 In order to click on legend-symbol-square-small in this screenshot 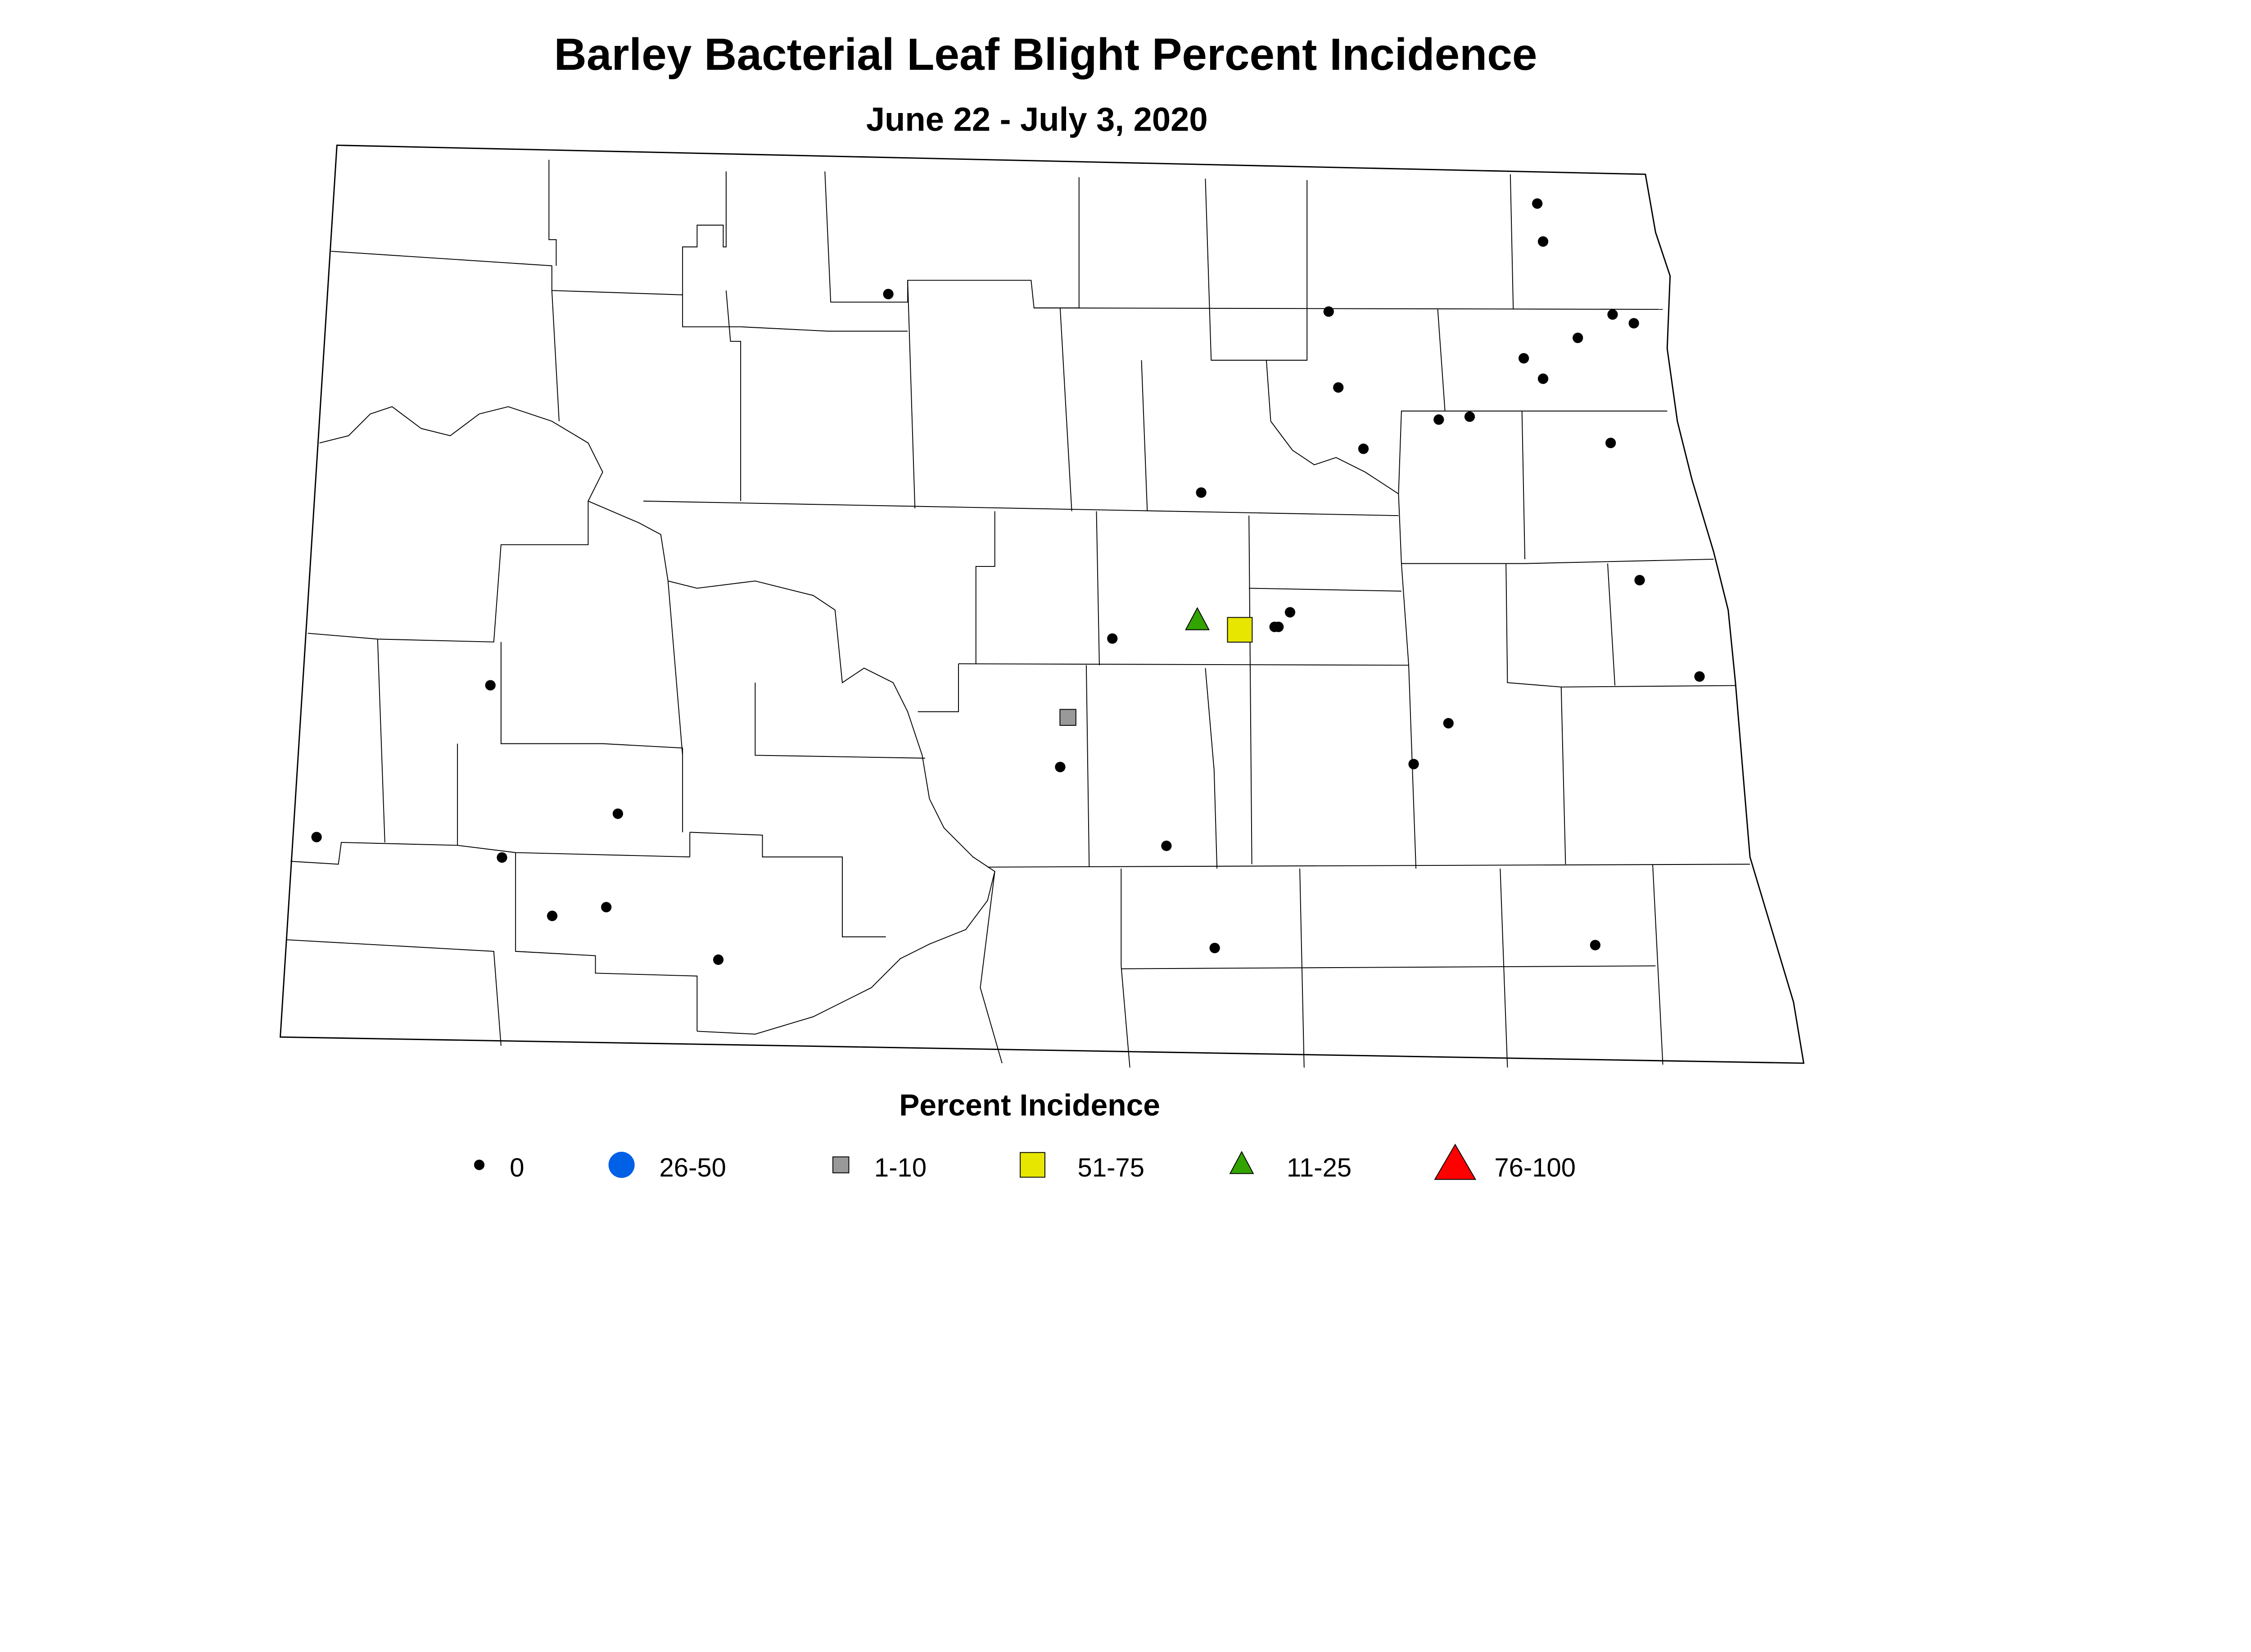, I will do `click(841, 1165)`.